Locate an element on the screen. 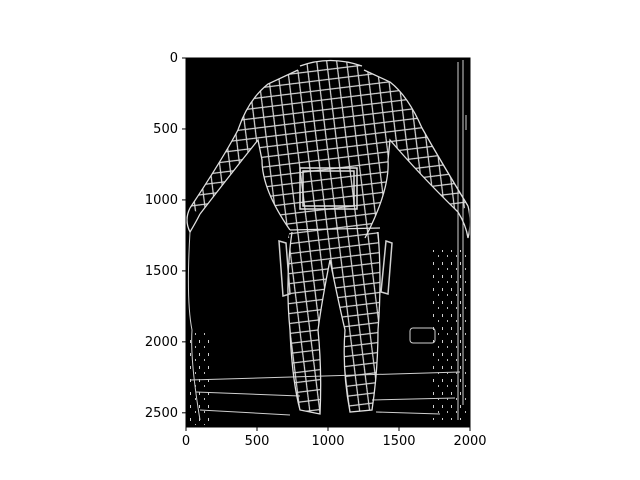 This screenshot has width=640, height=480. x-tick-label: 1500 is located at coordinates (398, 441).